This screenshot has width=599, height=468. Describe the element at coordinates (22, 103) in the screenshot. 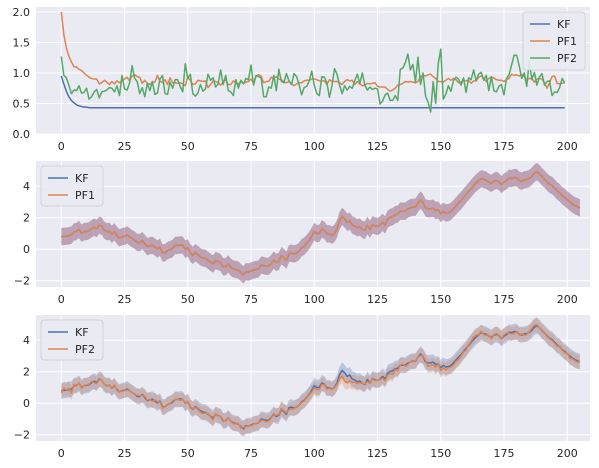

I see `y-tick-label: 0.5` at that location.